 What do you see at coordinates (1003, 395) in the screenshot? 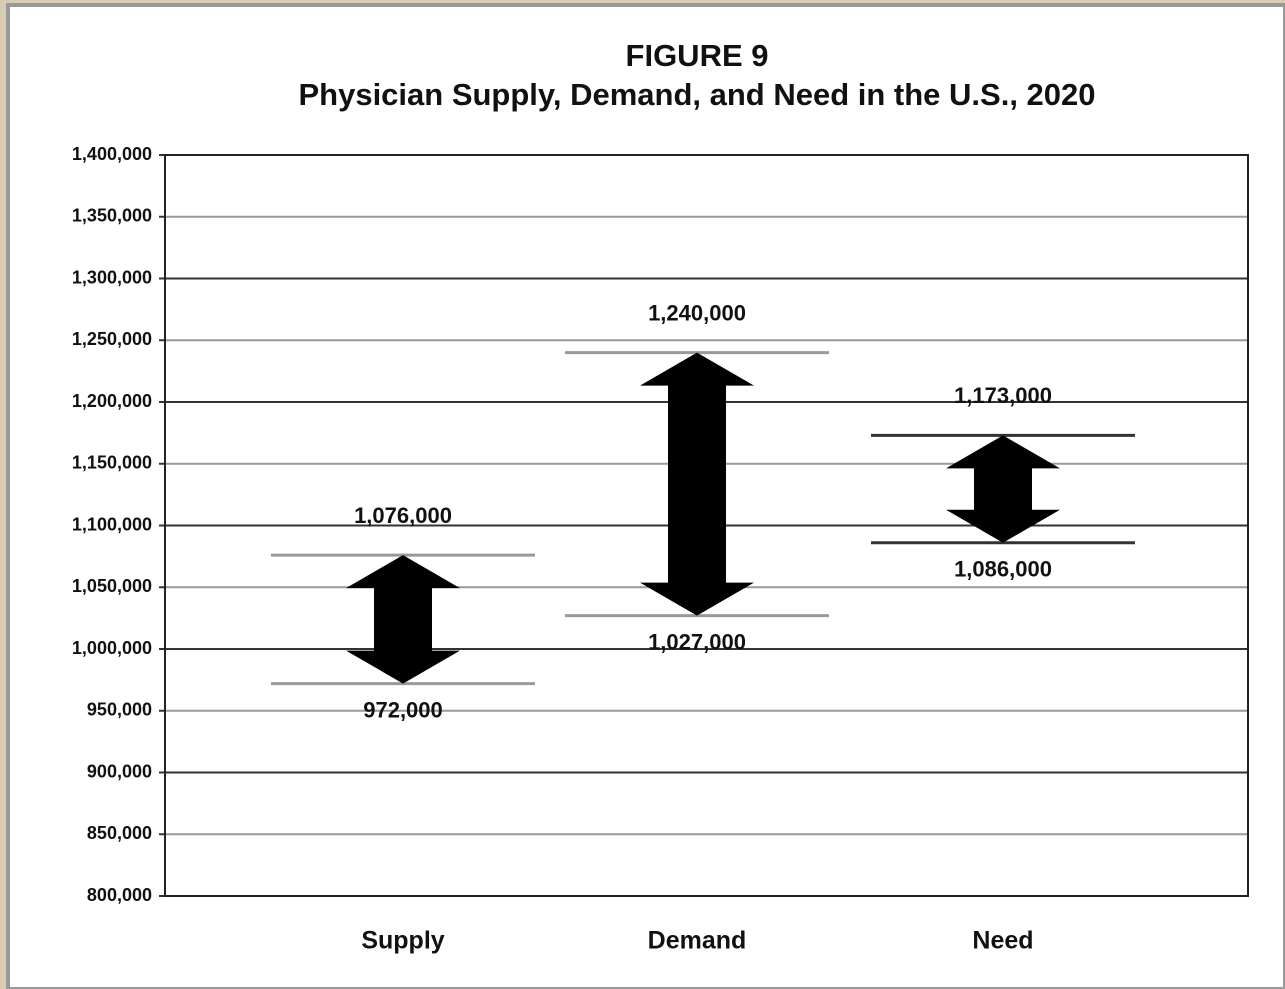
I see `high-label: 1,173,000` at bounding box center [1003, 395].